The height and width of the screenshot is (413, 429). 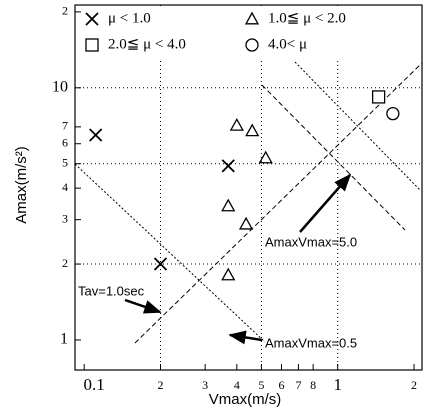 What do you see at coordinates (65, 162) in the screenshot?
I see `y-tick-label: 5` at bounding box center [65, 162].